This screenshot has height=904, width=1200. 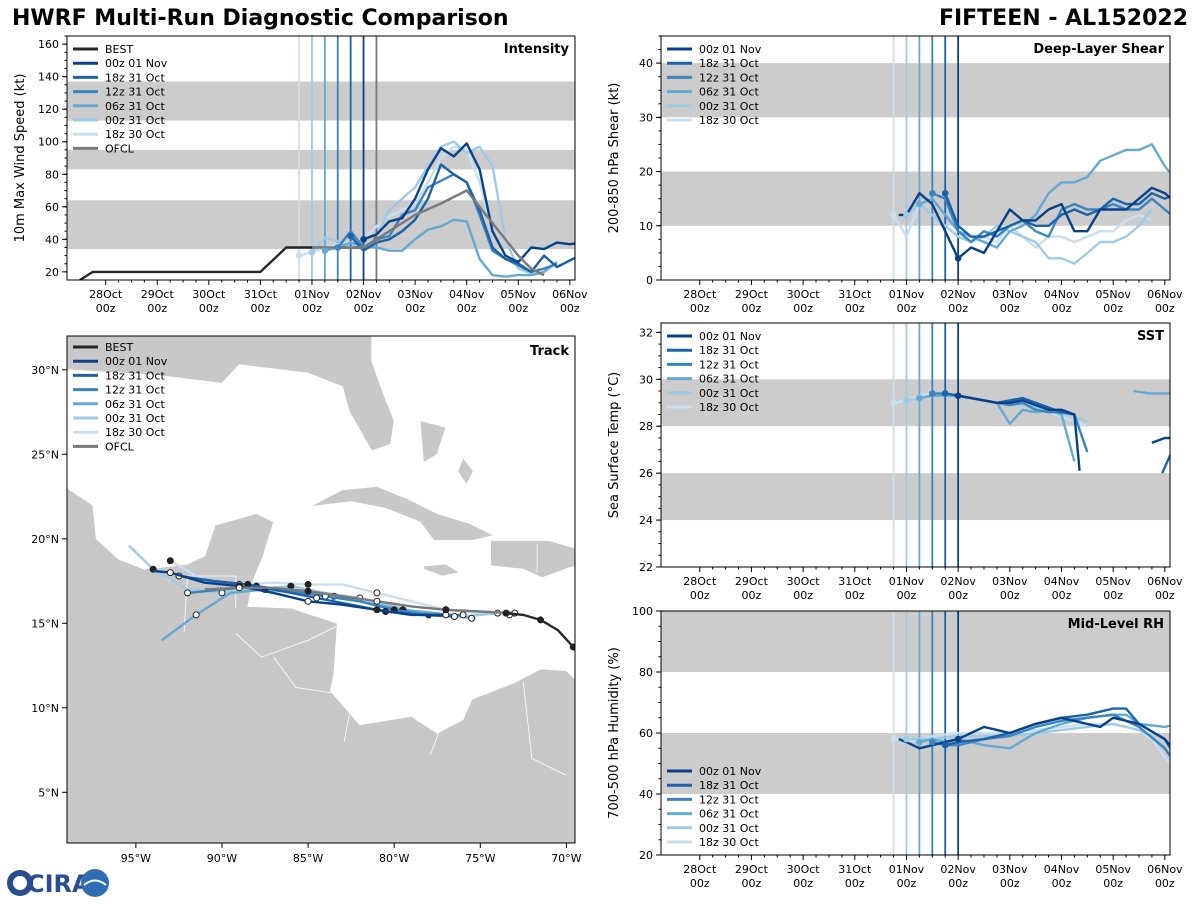 I want to click on y-tick-label: 28, so click(x=646, y=426).